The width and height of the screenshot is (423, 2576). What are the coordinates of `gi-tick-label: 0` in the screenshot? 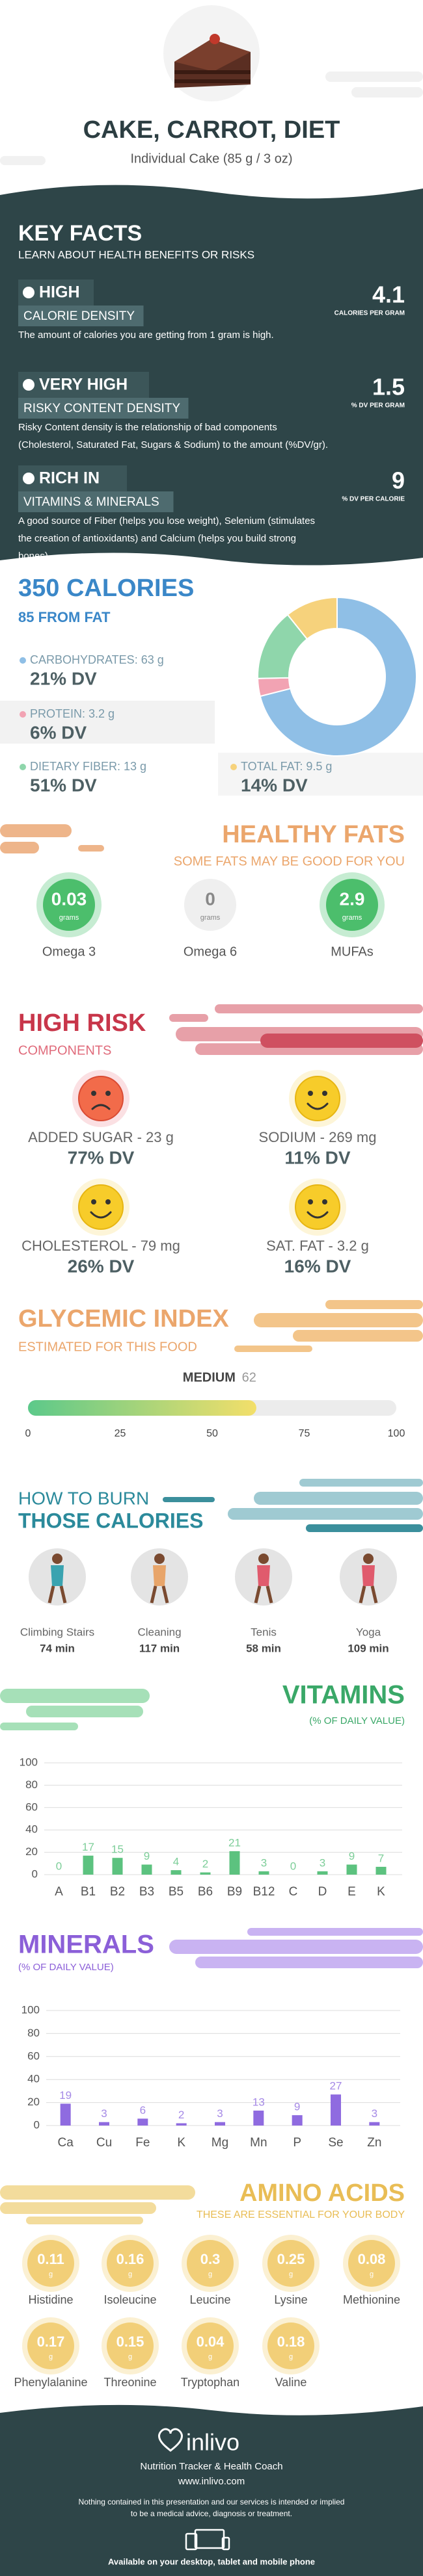 It's located at (28, 1433).